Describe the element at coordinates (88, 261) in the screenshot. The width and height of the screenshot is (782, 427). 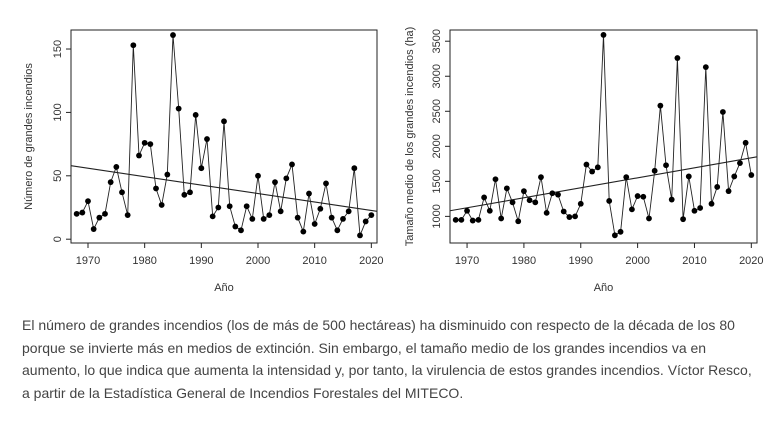
I see `x-tick-label: 1970` at that location.